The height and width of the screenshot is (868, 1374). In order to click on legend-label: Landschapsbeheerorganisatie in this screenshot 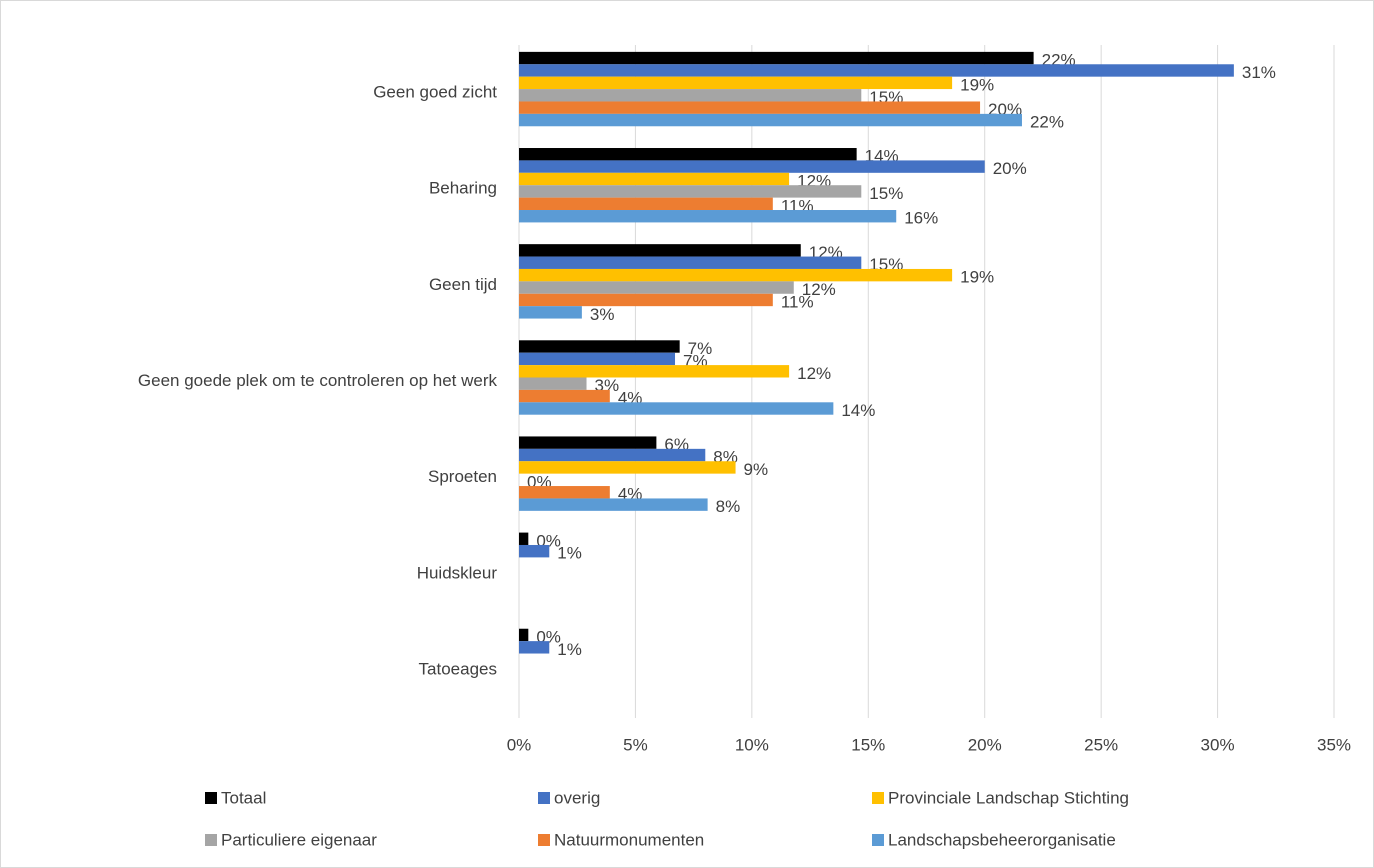, I will do `click(1002, 839)`.